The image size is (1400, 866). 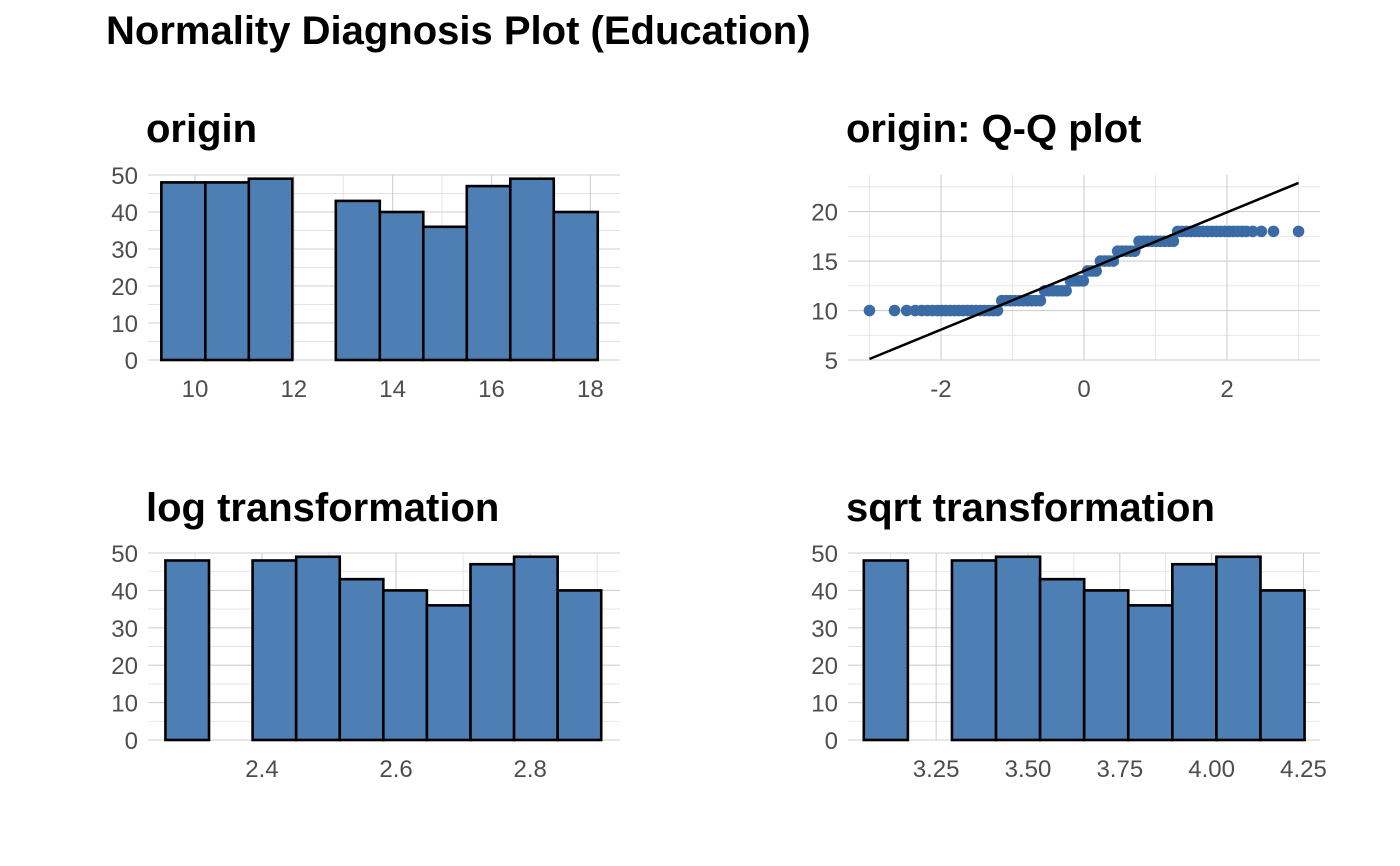 I want to click on x-tick-label: 3.50, so click(x=1028, y=769).